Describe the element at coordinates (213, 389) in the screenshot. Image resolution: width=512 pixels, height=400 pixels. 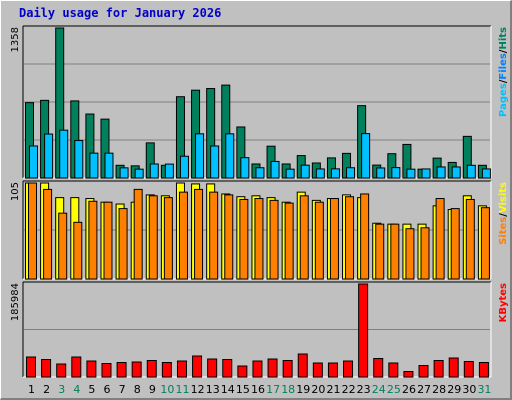
I see `x-tick-label: 13` at that location.